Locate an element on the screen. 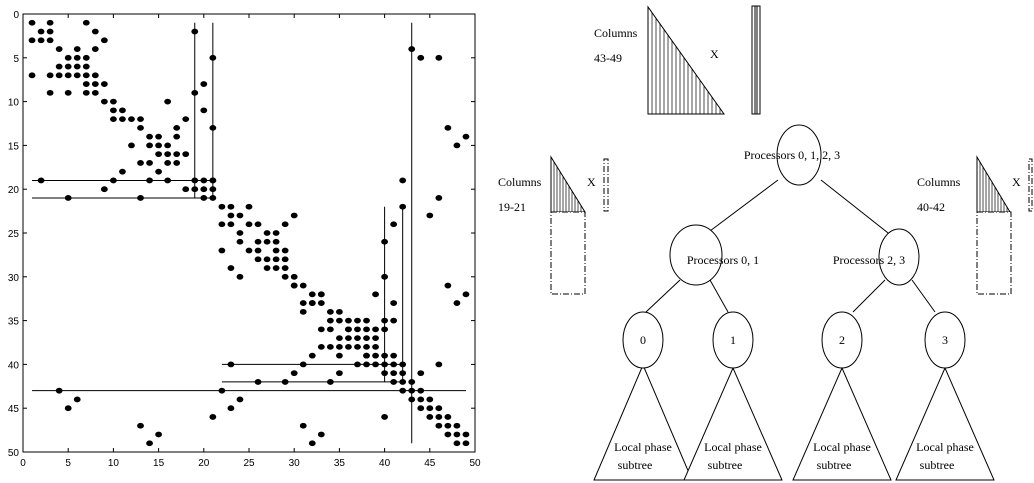 This screenshot has height=483, width=1034. leaf-node is located at coordinates (643, 340).